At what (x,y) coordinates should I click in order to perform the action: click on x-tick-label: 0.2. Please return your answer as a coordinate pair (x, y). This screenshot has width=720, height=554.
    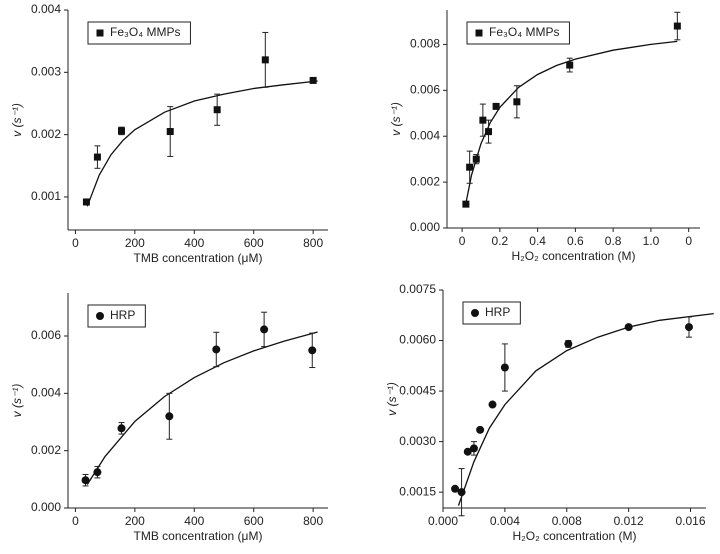
    Looking at the image, I should click on (500, 241).